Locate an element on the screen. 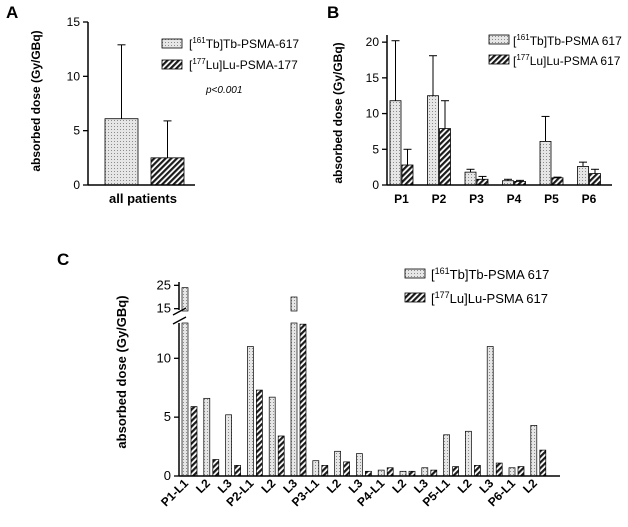 This screenshot has height=527, width=628. bar-a-tb is located at coordinates (121, 152).